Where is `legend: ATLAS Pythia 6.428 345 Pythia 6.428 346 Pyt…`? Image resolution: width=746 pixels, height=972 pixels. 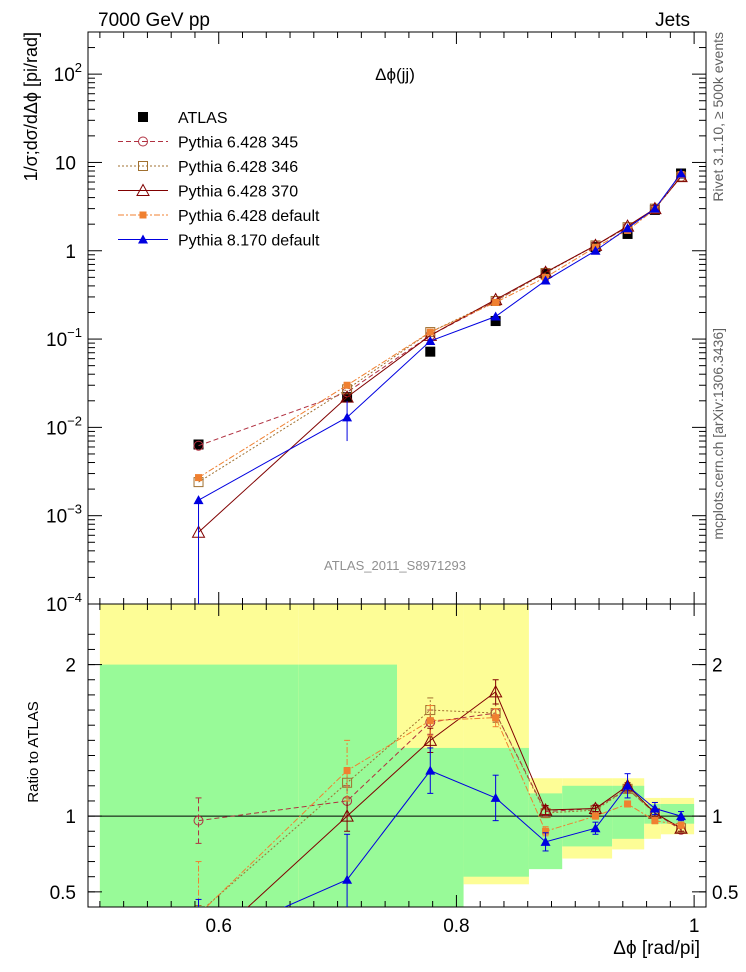
legend: ATLAS Pythia 6.428 345 Pythia 6.428 346 Pyt… is located at coordinates (219, 180).